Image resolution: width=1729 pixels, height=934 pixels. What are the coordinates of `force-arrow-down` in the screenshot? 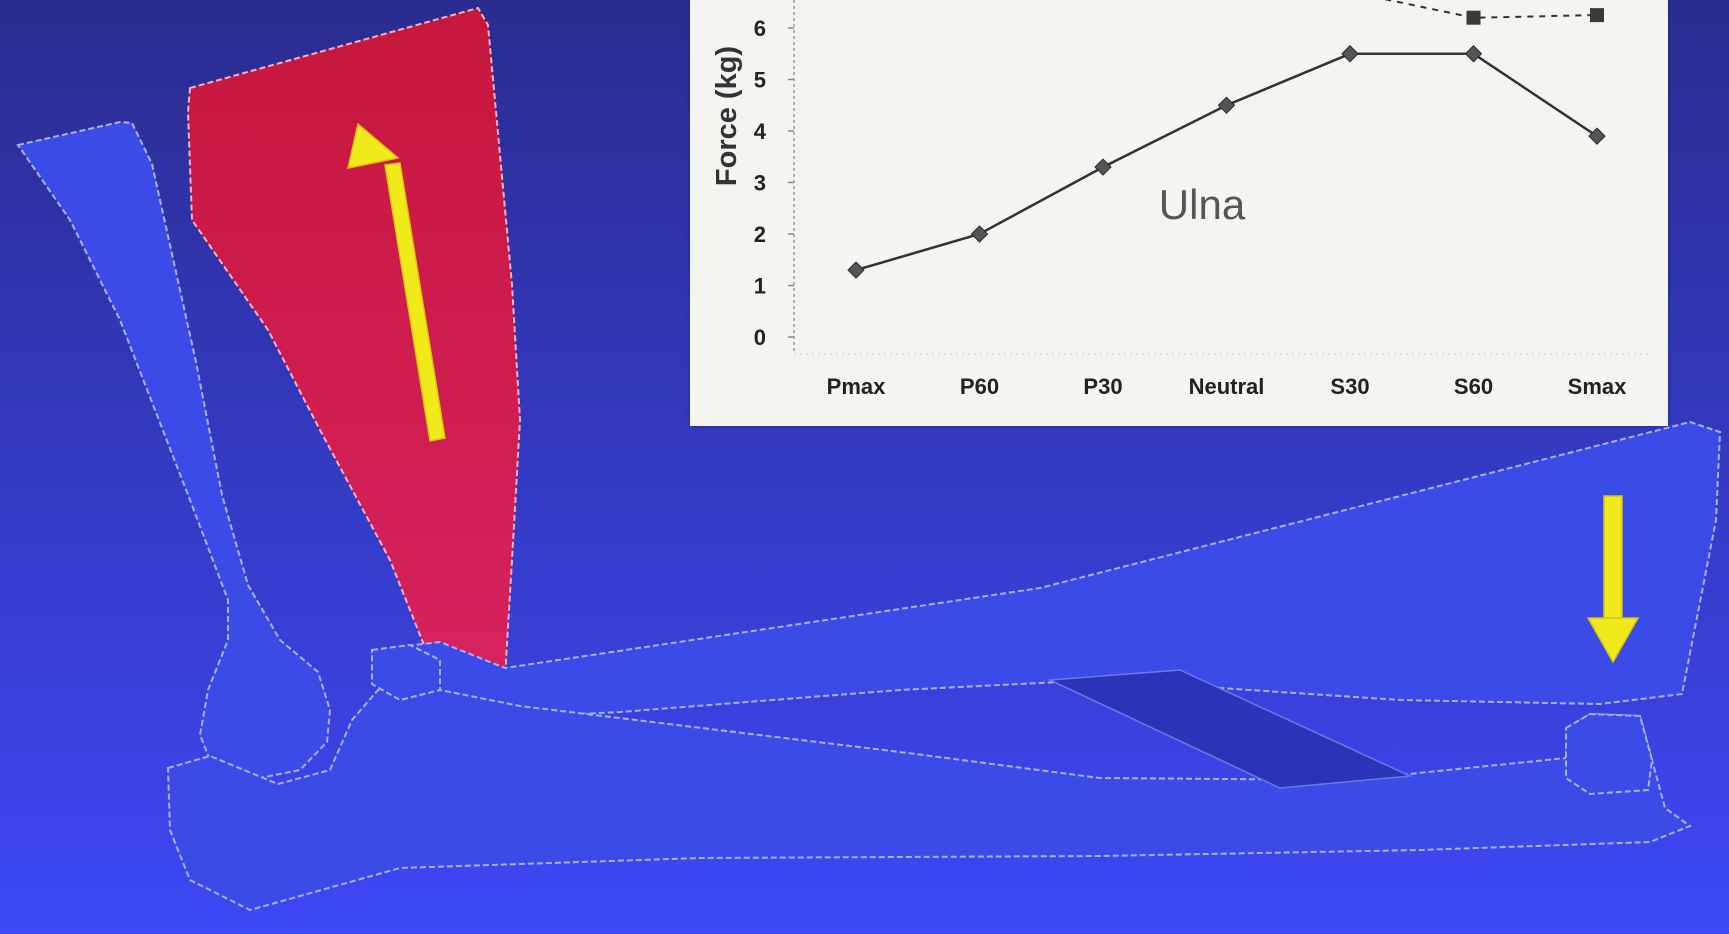 It's located at (1613, 579).